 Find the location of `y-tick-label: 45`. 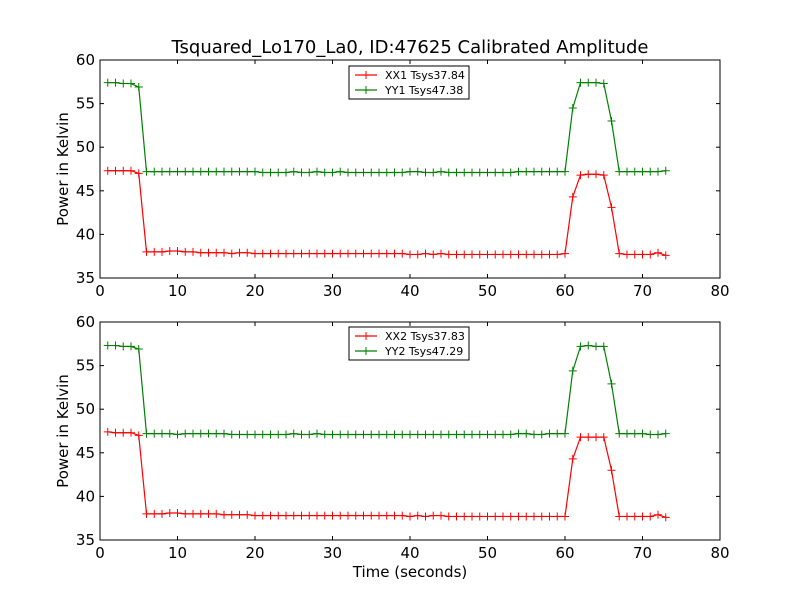

y-tick-label: 45 is located at coordinates (85, 453).